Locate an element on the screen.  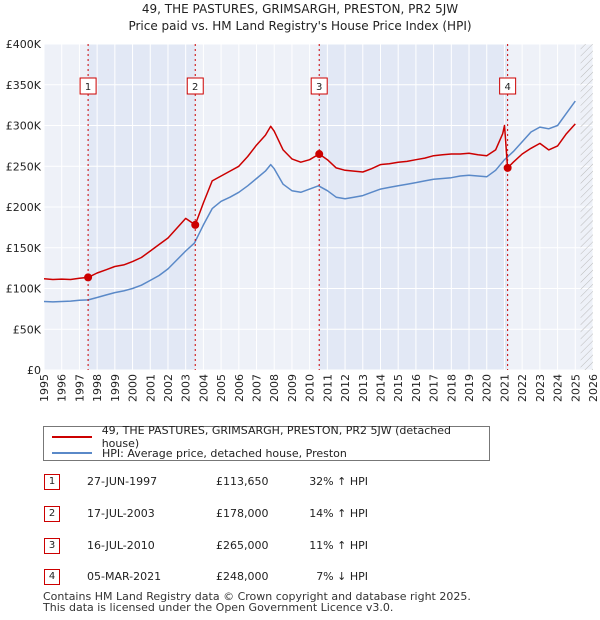
y-tick-label: £200K is located at coordinates (24, 207).